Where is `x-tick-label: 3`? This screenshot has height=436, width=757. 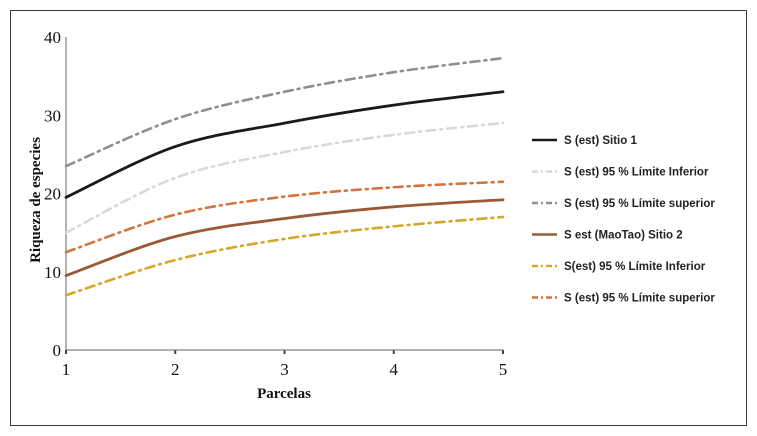 x-tick-label: 3 is located at coordinates (284, 369).